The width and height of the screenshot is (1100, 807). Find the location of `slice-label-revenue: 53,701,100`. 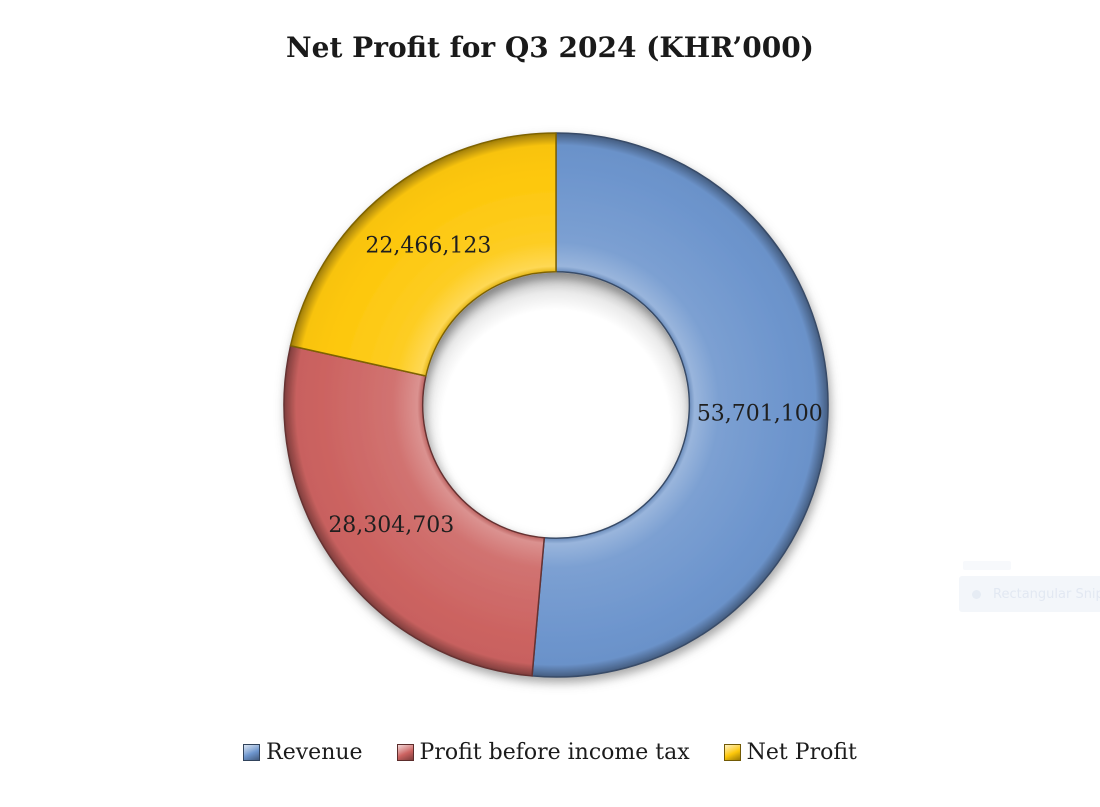

slice-label-revenue: 53,701,100 is located at coordinates (760, 414).